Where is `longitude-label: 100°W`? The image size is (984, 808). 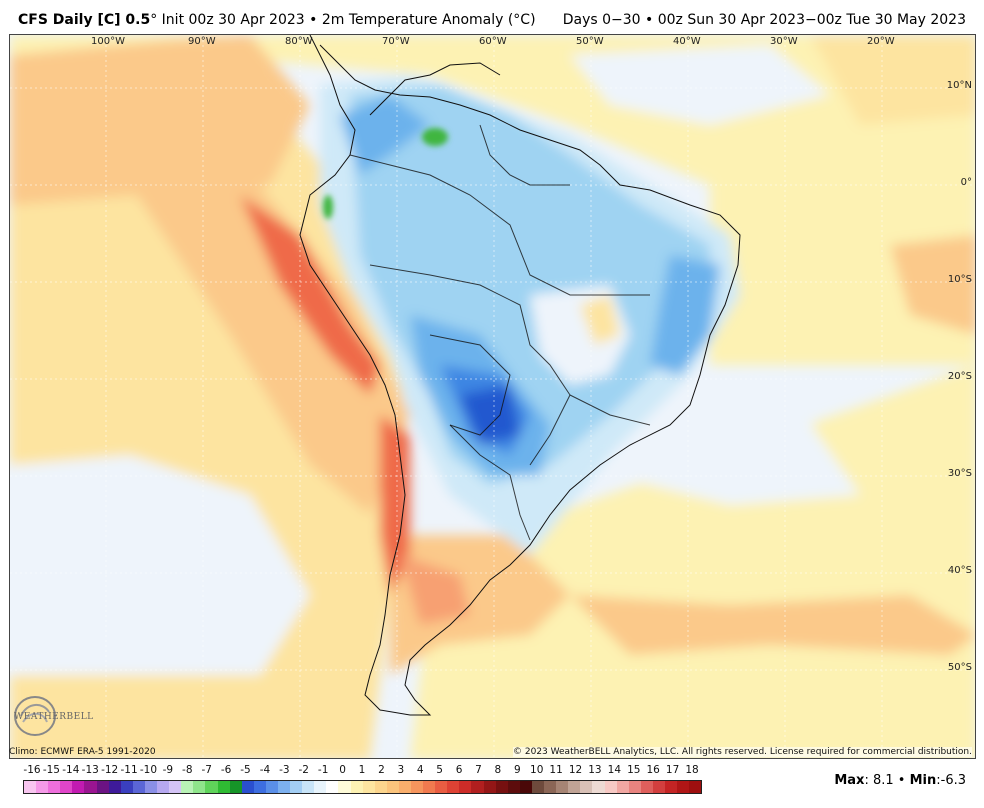
longitude-label: 100°W is located at coordinates (108, 41).